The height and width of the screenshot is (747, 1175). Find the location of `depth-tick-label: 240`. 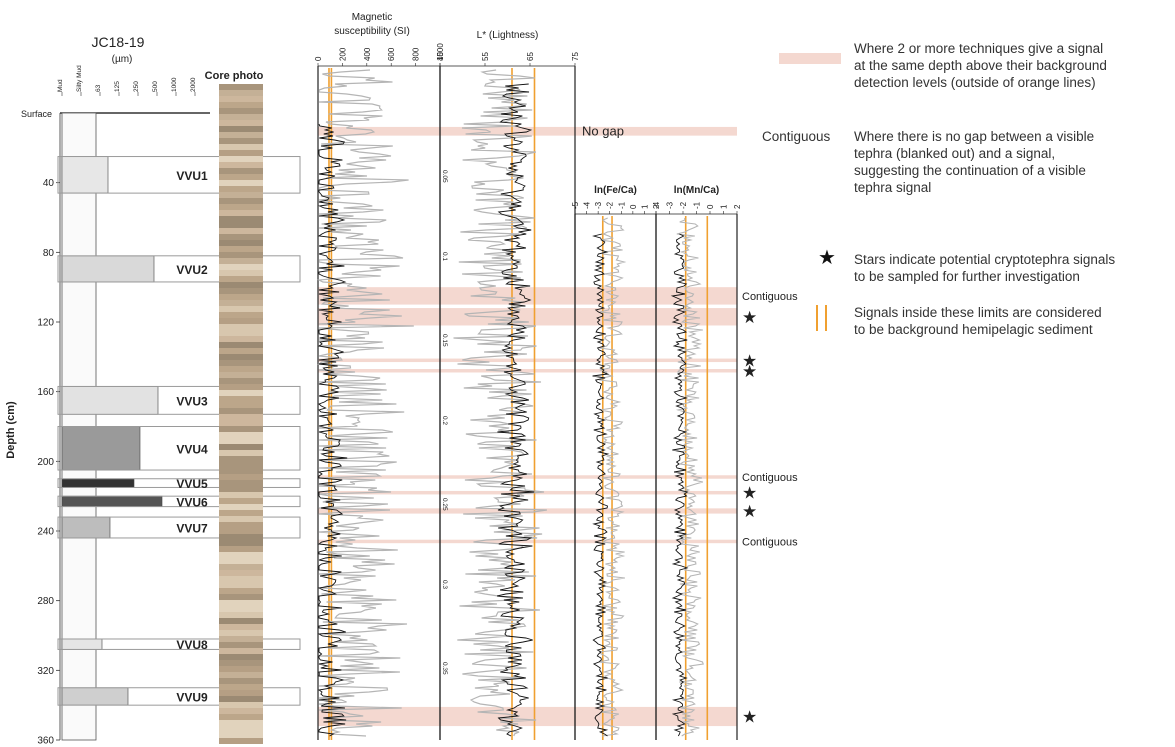

depth-tick-label: 240 is located at coordinates (45, 532).